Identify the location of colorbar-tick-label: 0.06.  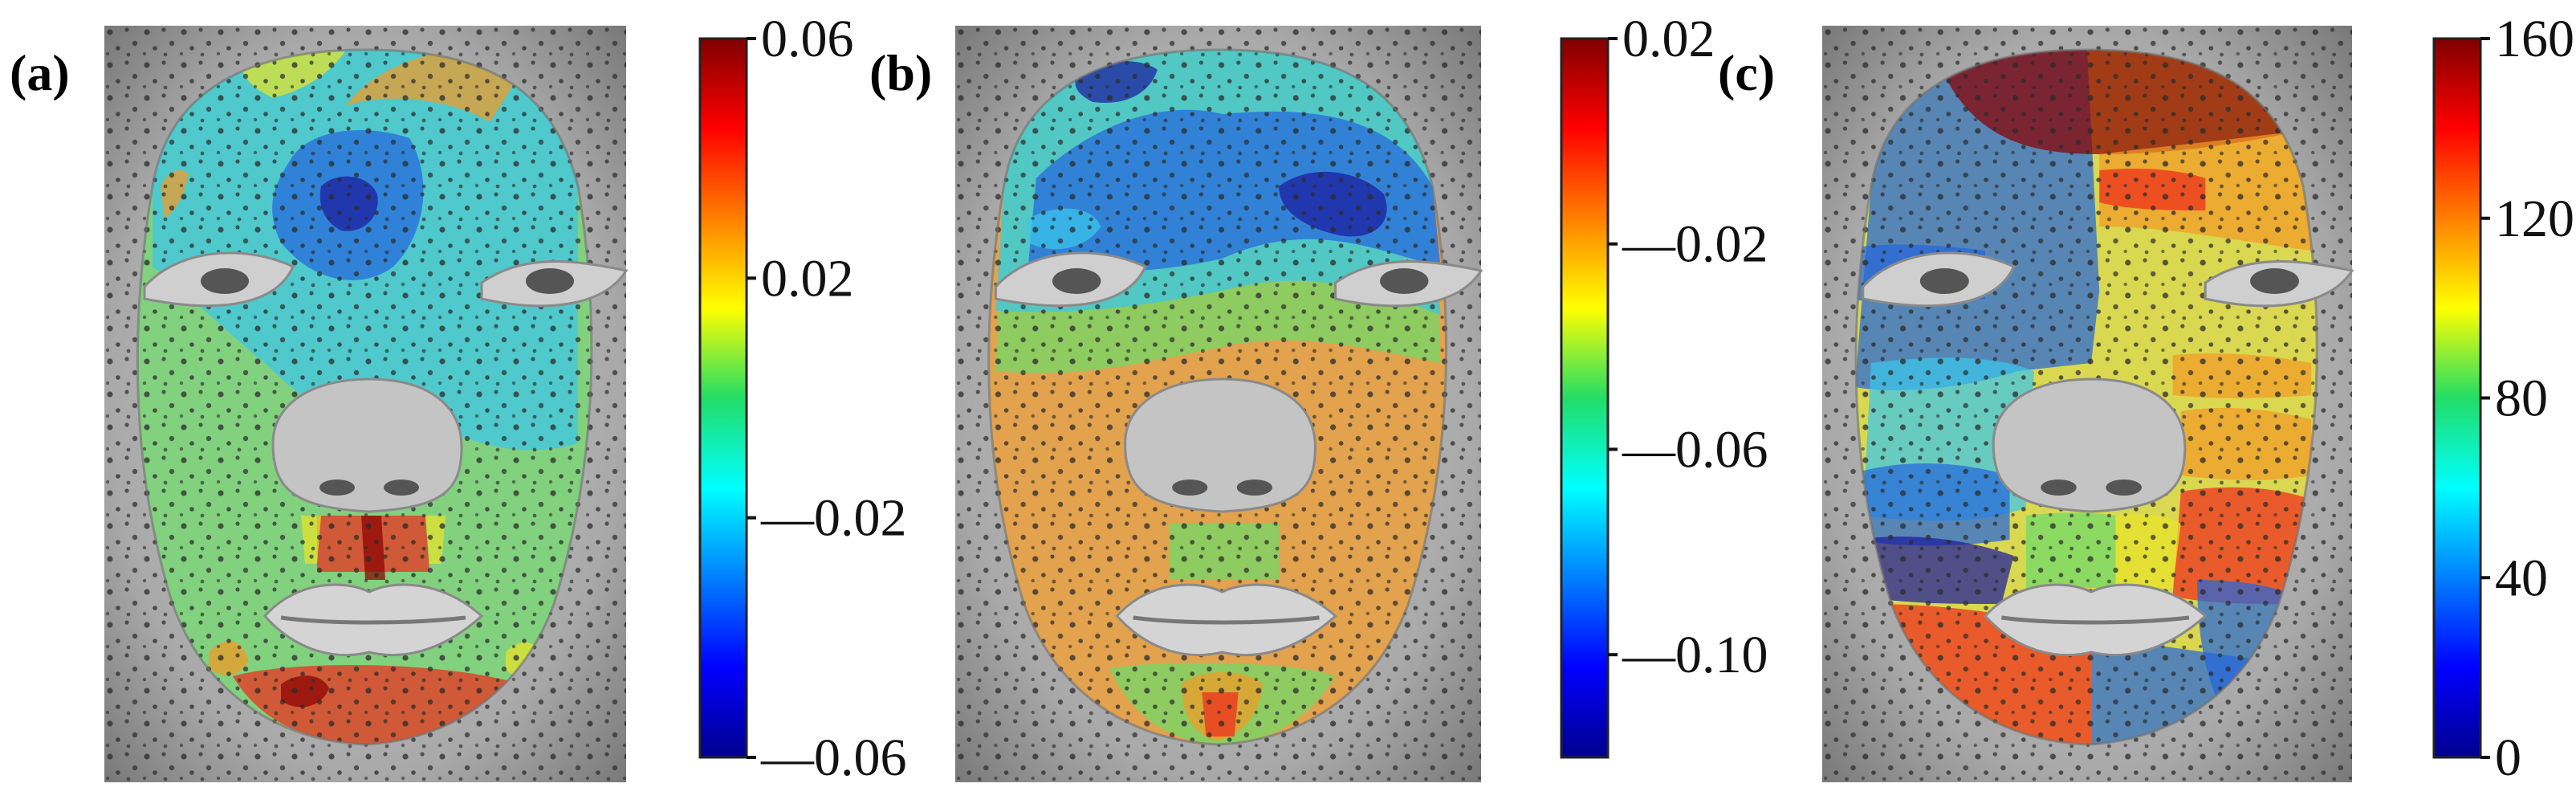
(807, 39).